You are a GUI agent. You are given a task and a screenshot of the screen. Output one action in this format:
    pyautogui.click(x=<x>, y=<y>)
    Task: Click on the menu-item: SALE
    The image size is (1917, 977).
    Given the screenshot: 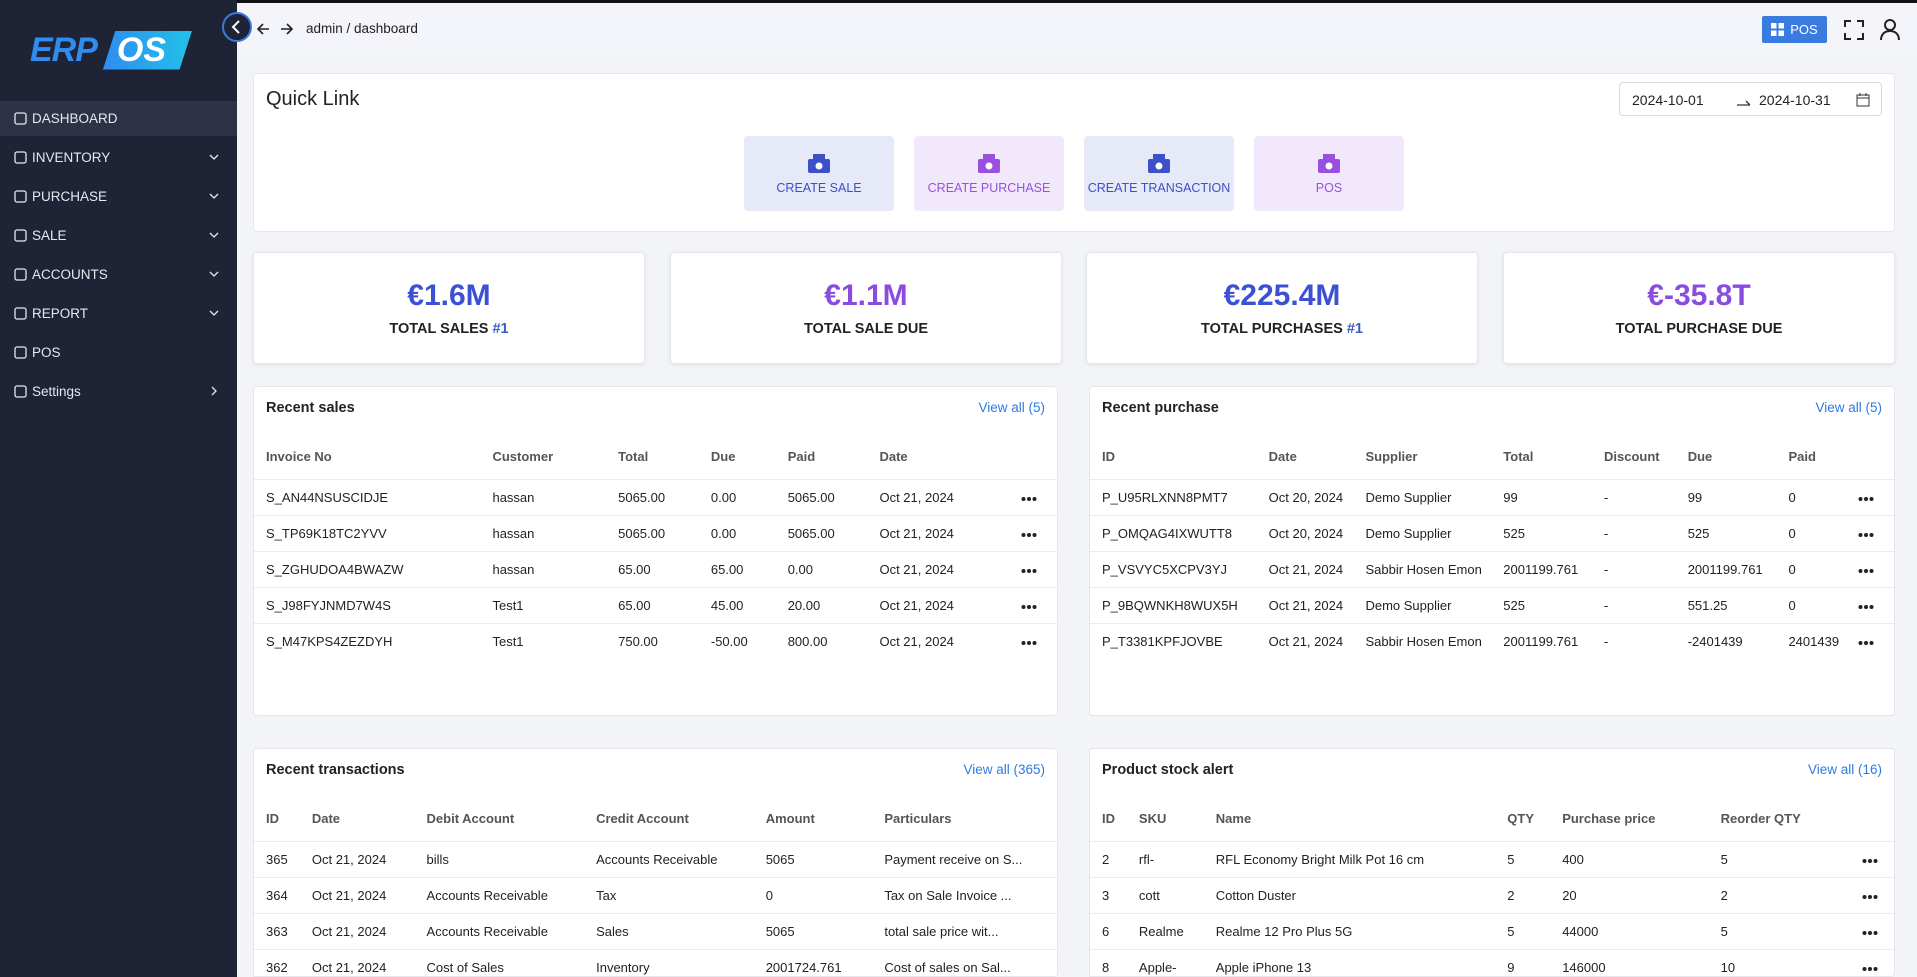 What is the action you would take?
    pyautogui.click(x=118, y=235)
    